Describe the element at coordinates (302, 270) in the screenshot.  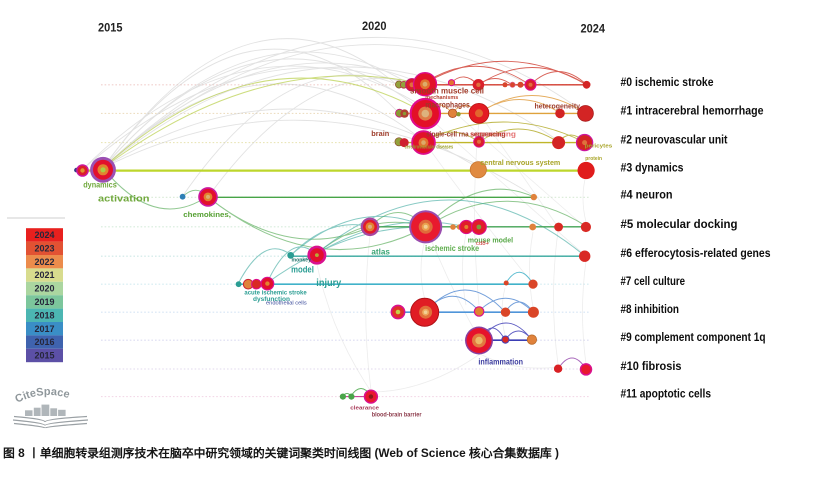
I see `svg-text: model` at that location.